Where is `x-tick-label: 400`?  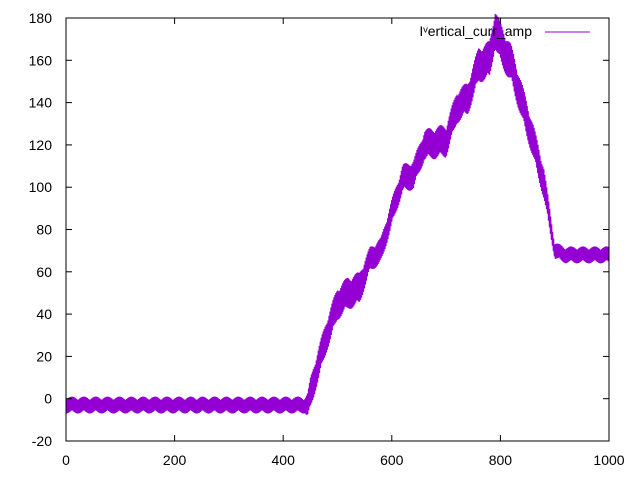 x-tick-label: 400 is located at coordinates (284, 460).